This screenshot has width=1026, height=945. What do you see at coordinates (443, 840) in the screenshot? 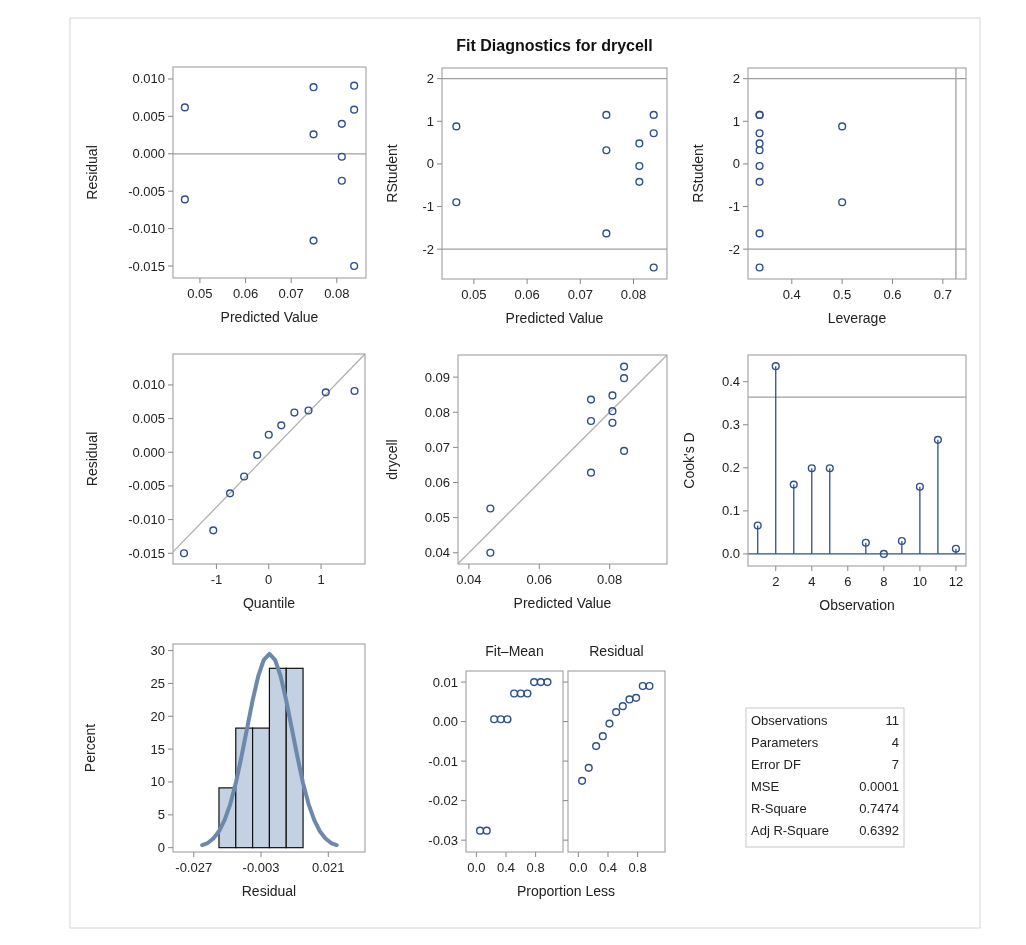
I see `y-tick-label: -0.03` at bounding box center [443, 840].